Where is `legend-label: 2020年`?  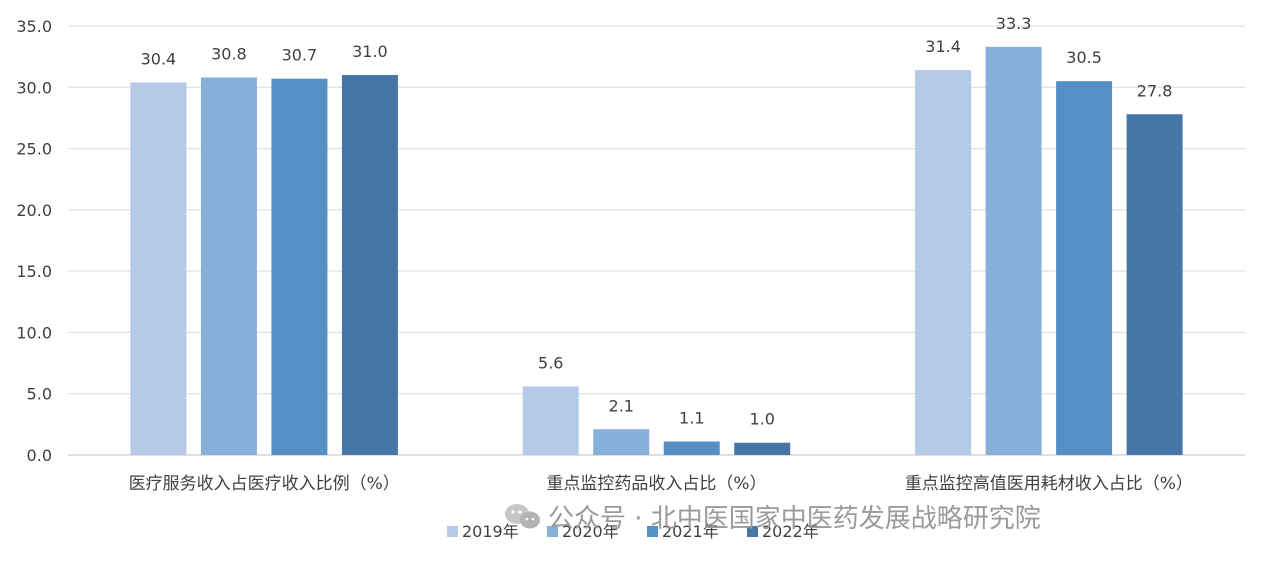 legend-label: 2020年 is located at coordinates (590, 531).